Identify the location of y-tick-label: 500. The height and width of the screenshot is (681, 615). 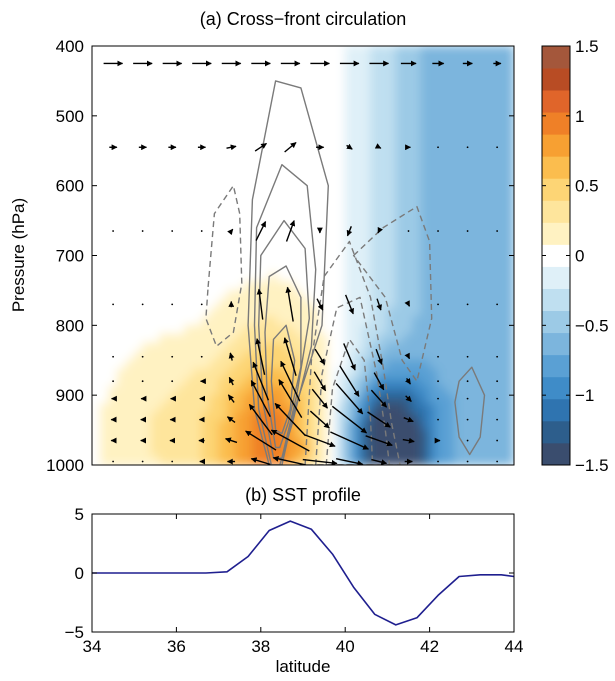
(70, 116).